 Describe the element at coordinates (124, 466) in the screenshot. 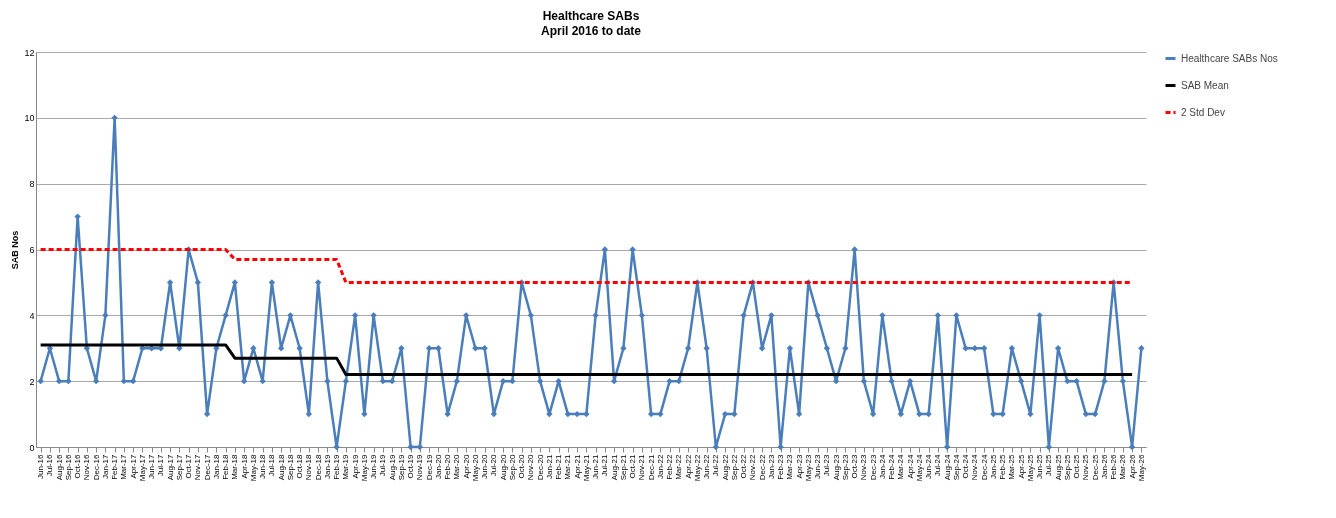

I see `x-tick-label: Mar-17` at that location.